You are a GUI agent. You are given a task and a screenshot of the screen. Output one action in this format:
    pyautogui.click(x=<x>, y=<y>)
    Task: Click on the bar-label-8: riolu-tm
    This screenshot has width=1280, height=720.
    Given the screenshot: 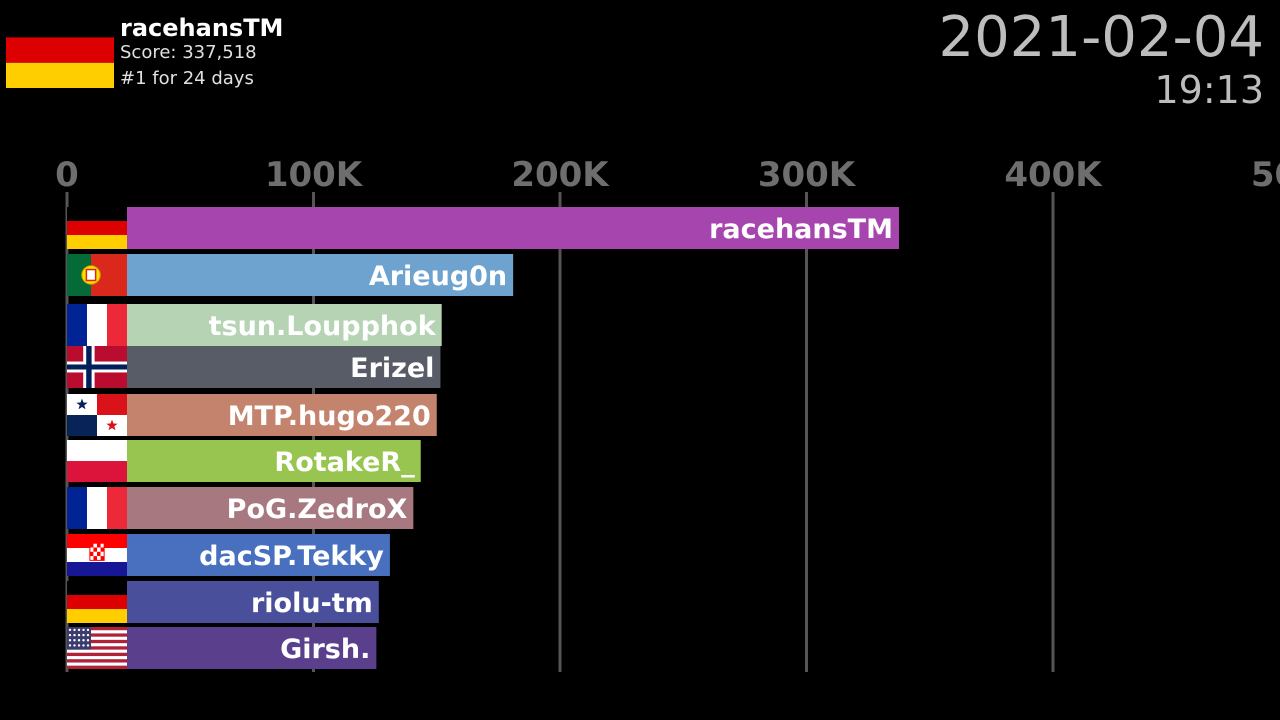 What is the action you would take?
    pyautogui.click(x=312, y=603)
    